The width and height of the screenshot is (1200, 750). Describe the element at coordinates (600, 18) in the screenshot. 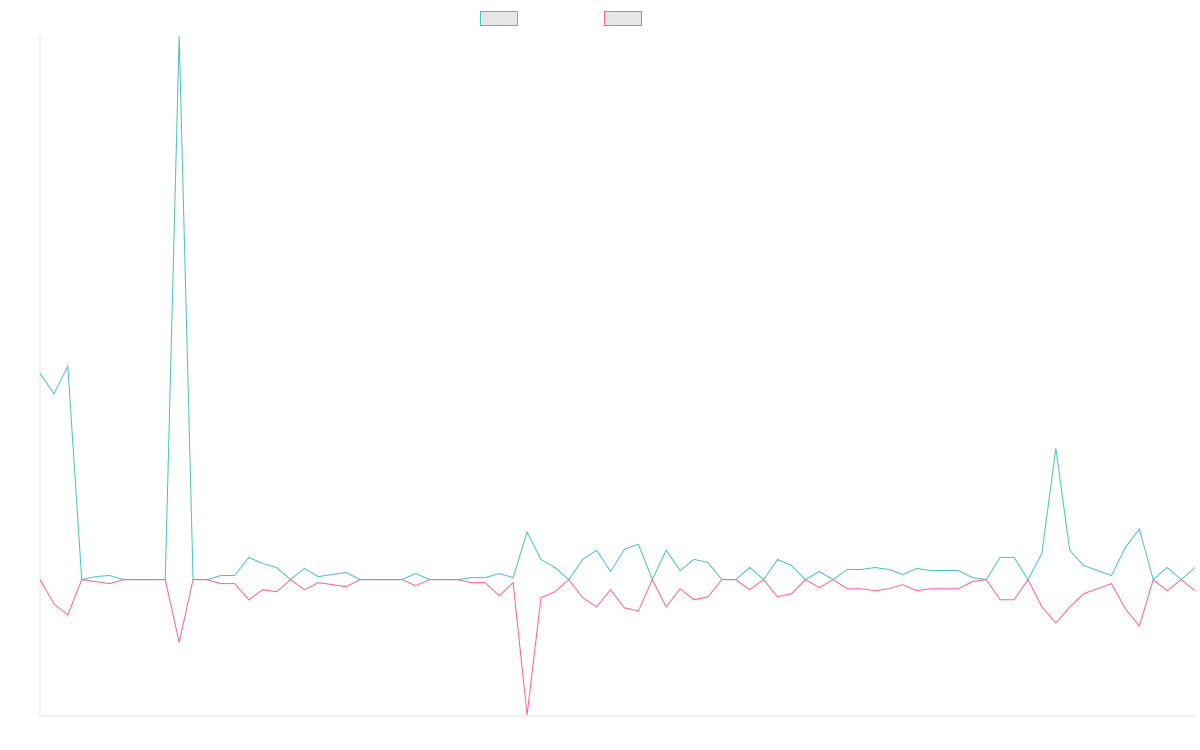

I see `legend` at that location.